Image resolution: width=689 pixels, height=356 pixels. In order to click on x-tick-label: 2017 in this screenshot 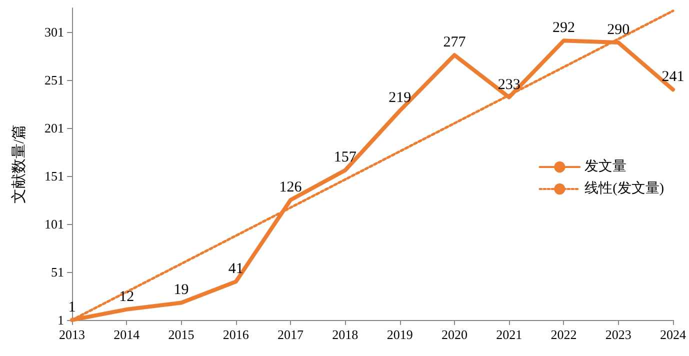, I will do `click(291, 334)`.